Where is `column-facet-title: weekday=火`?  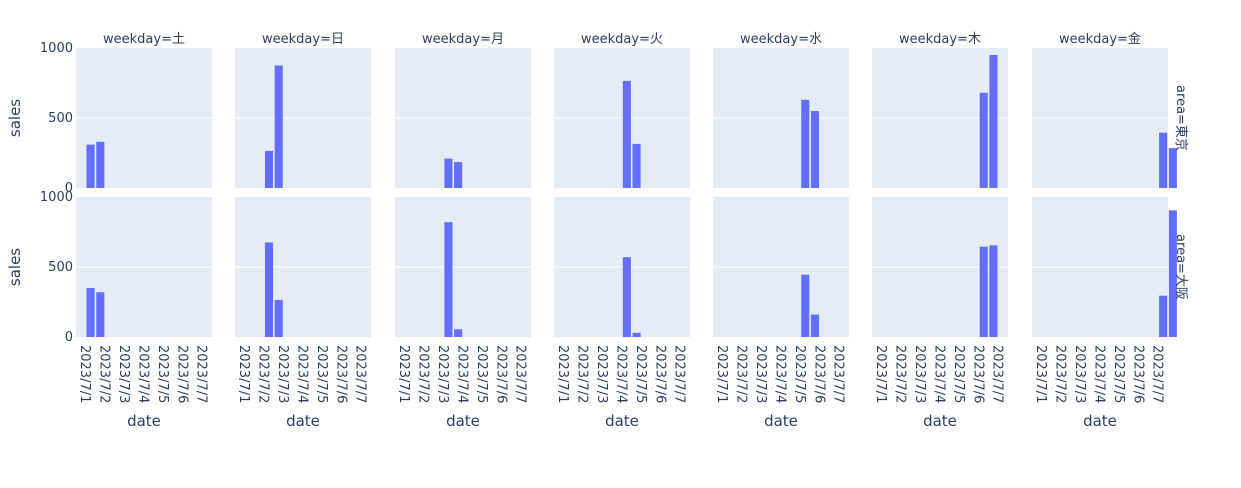 column-facet-title: weekday=火 is located at coordinates (622, 39).